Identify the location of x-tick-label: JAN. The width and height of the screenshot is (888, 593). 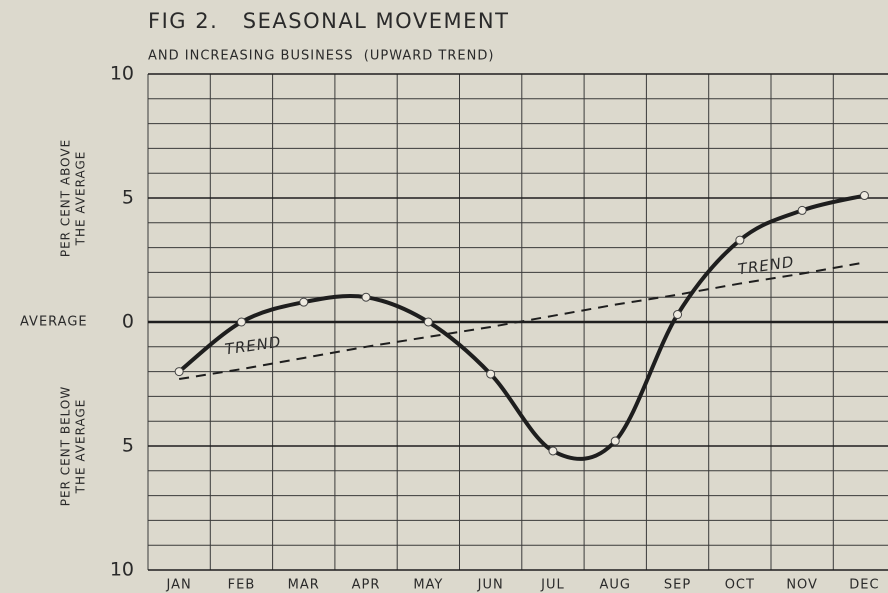
(179, 585).